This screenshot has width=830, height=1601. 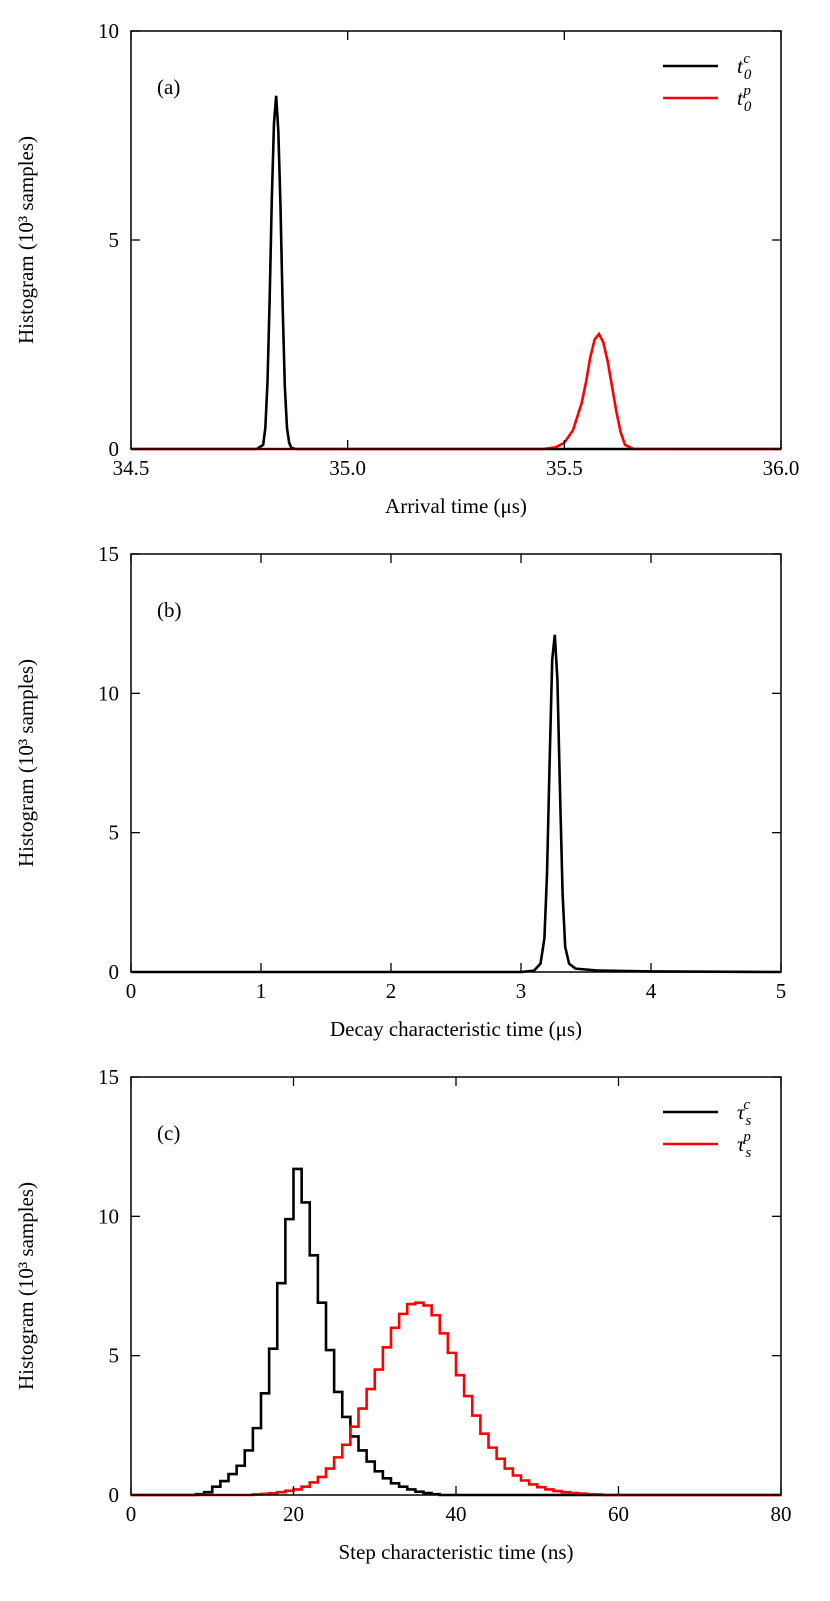 What do you see at coordinates (261, 991) in the screenshot?
I see `x-tick-label: 1` at bounding box center [261, 991].